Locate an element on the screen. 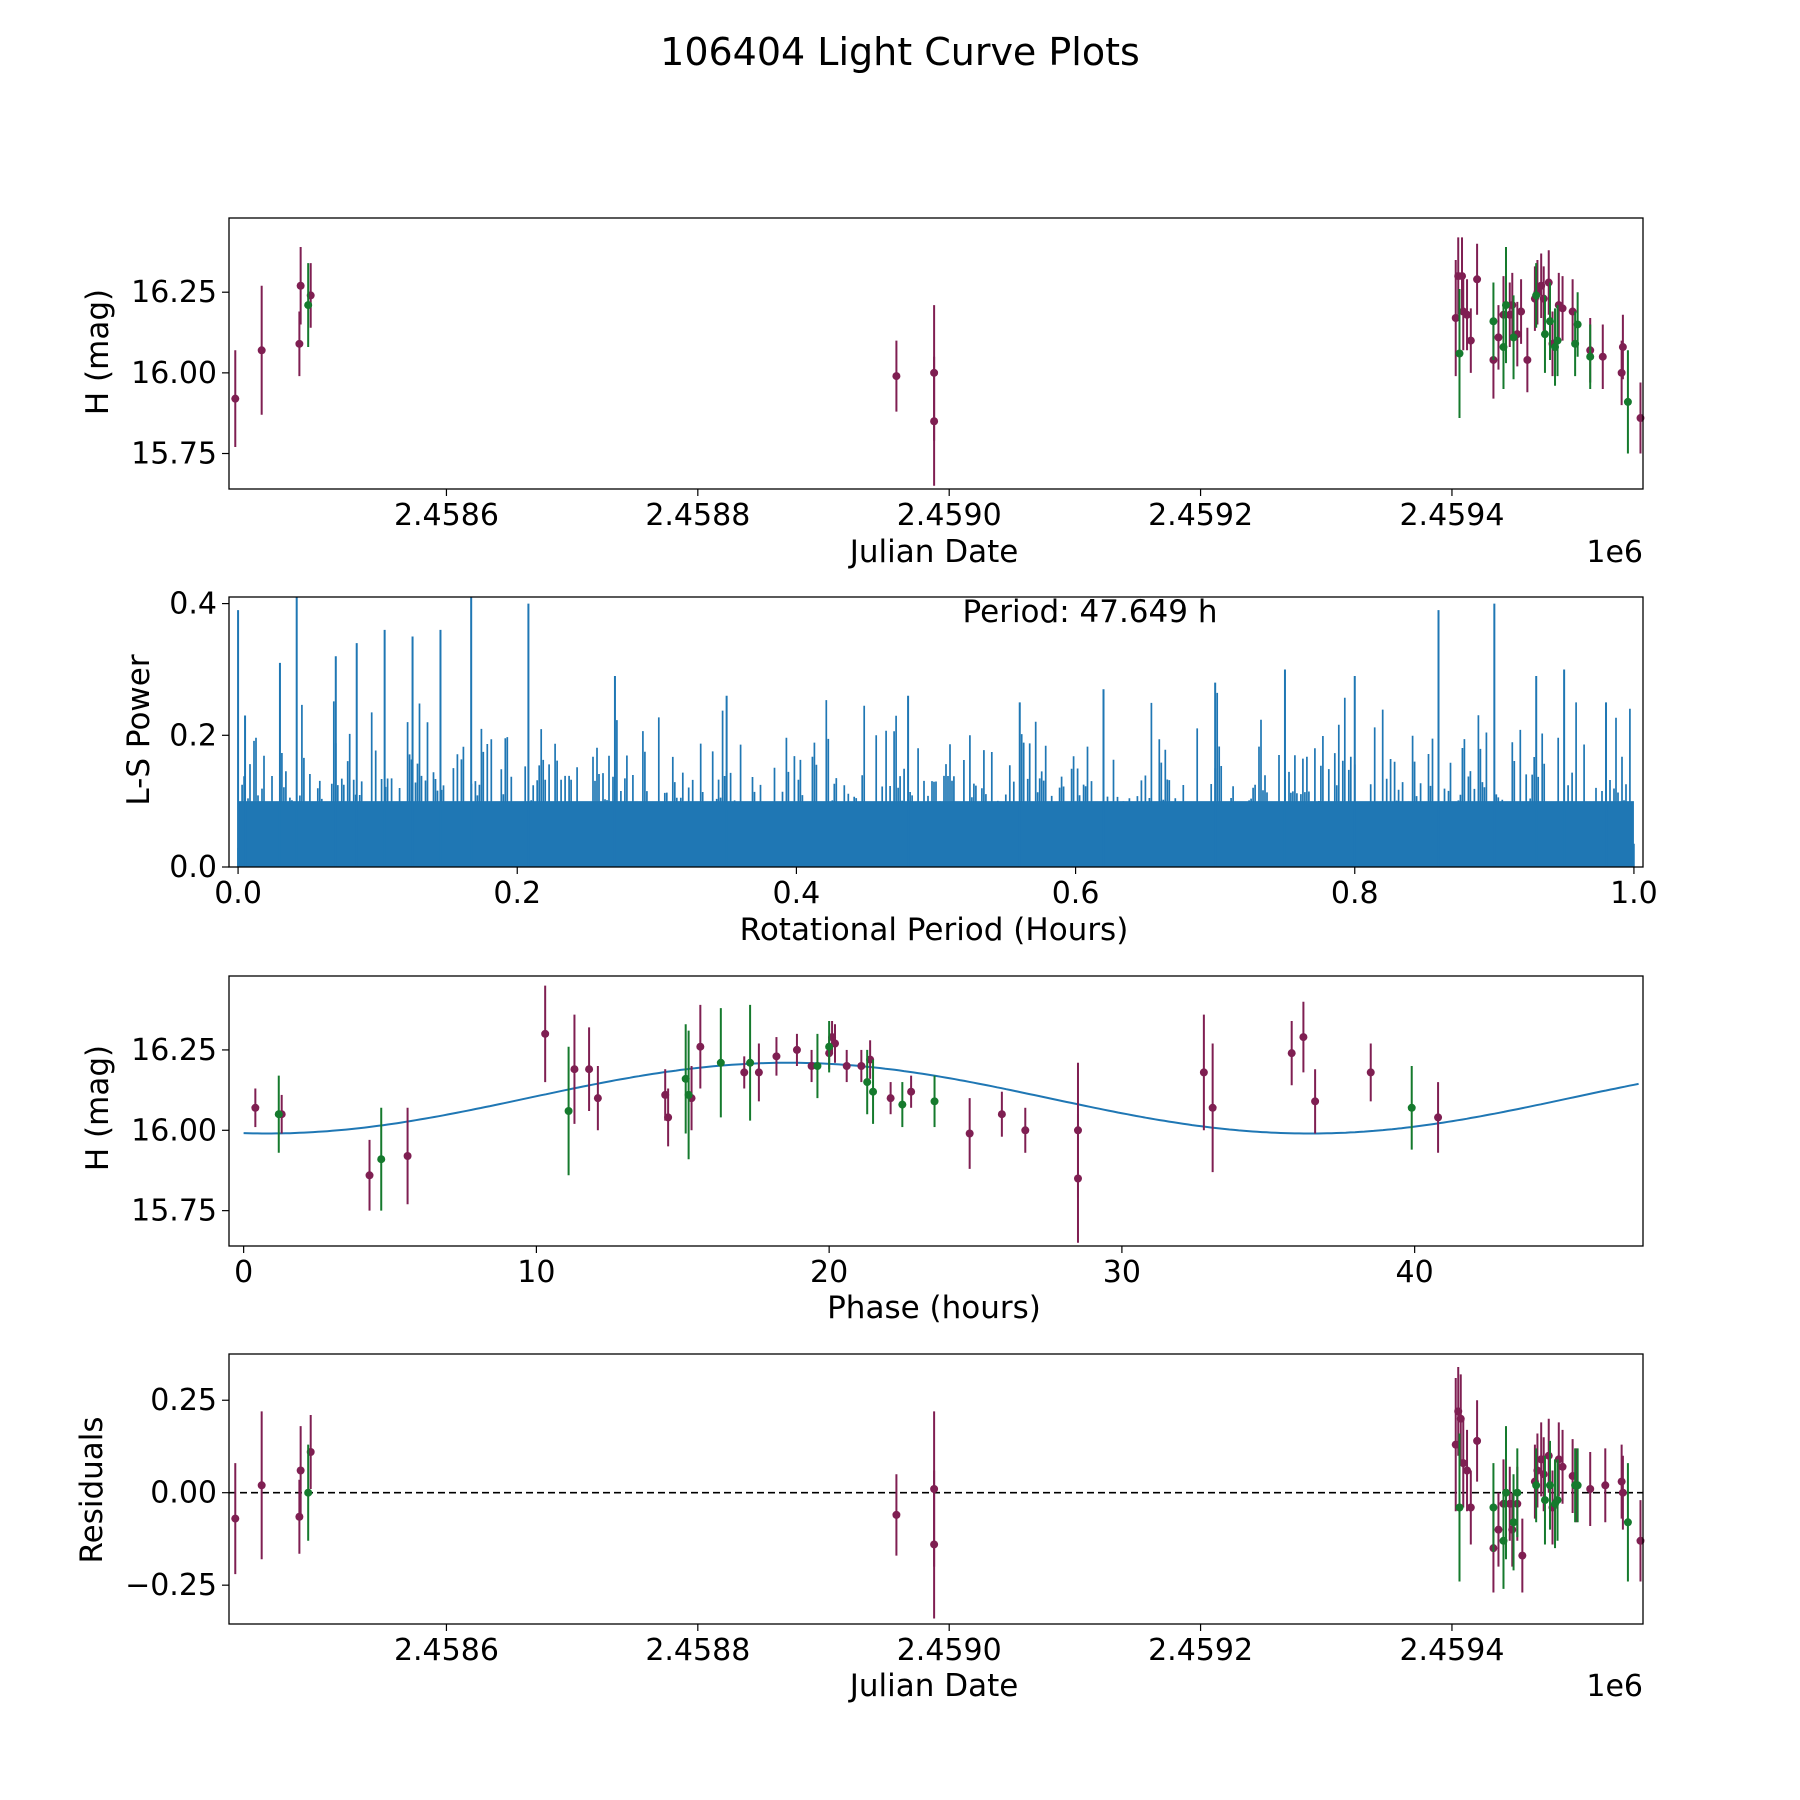  periodogram-ylabel: L-S Power is located at coordinates (139, 729).